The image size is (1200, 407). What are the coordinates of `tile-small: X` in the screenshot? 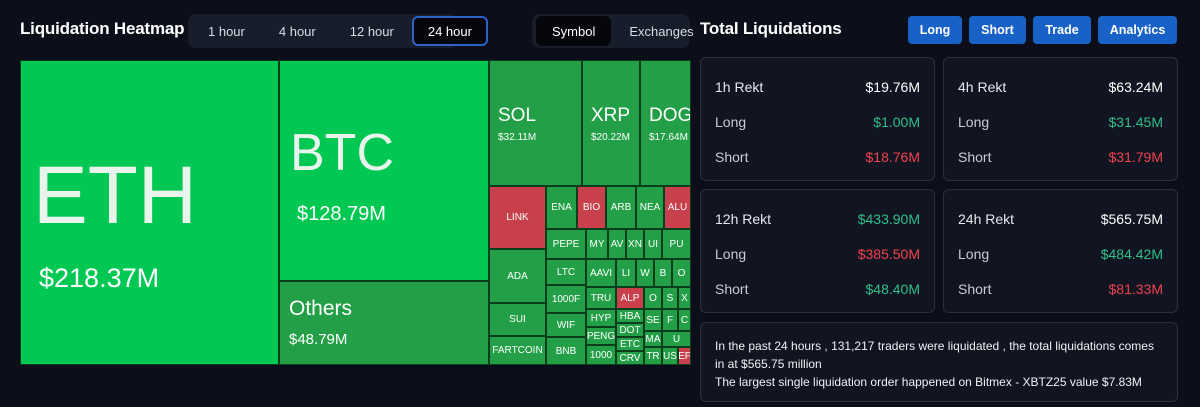 It's located at (684, 298).